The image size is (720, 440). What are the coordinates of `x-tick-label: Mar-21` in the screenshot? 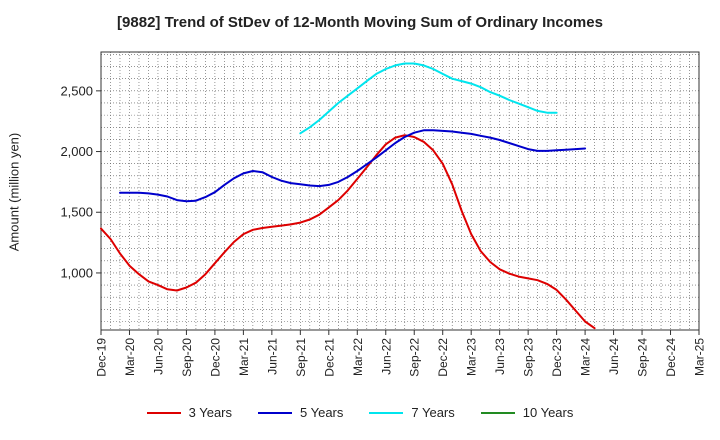 It's located at (244, 357).